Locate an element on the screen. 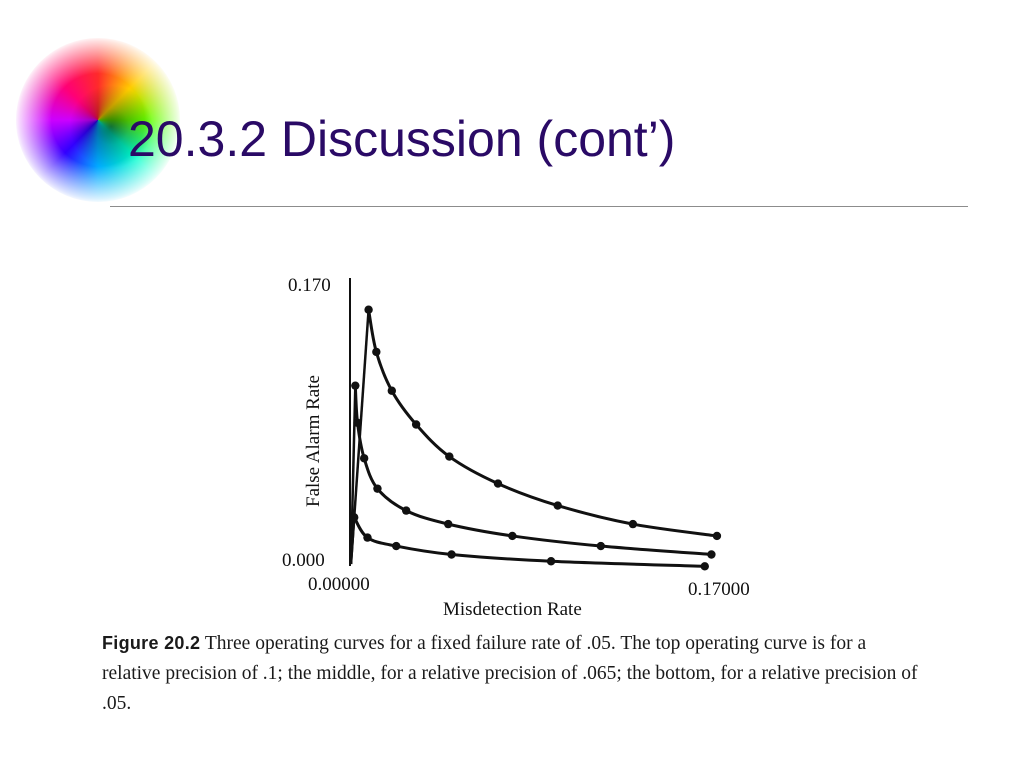  title-divider is located at coordinates (539, 206).